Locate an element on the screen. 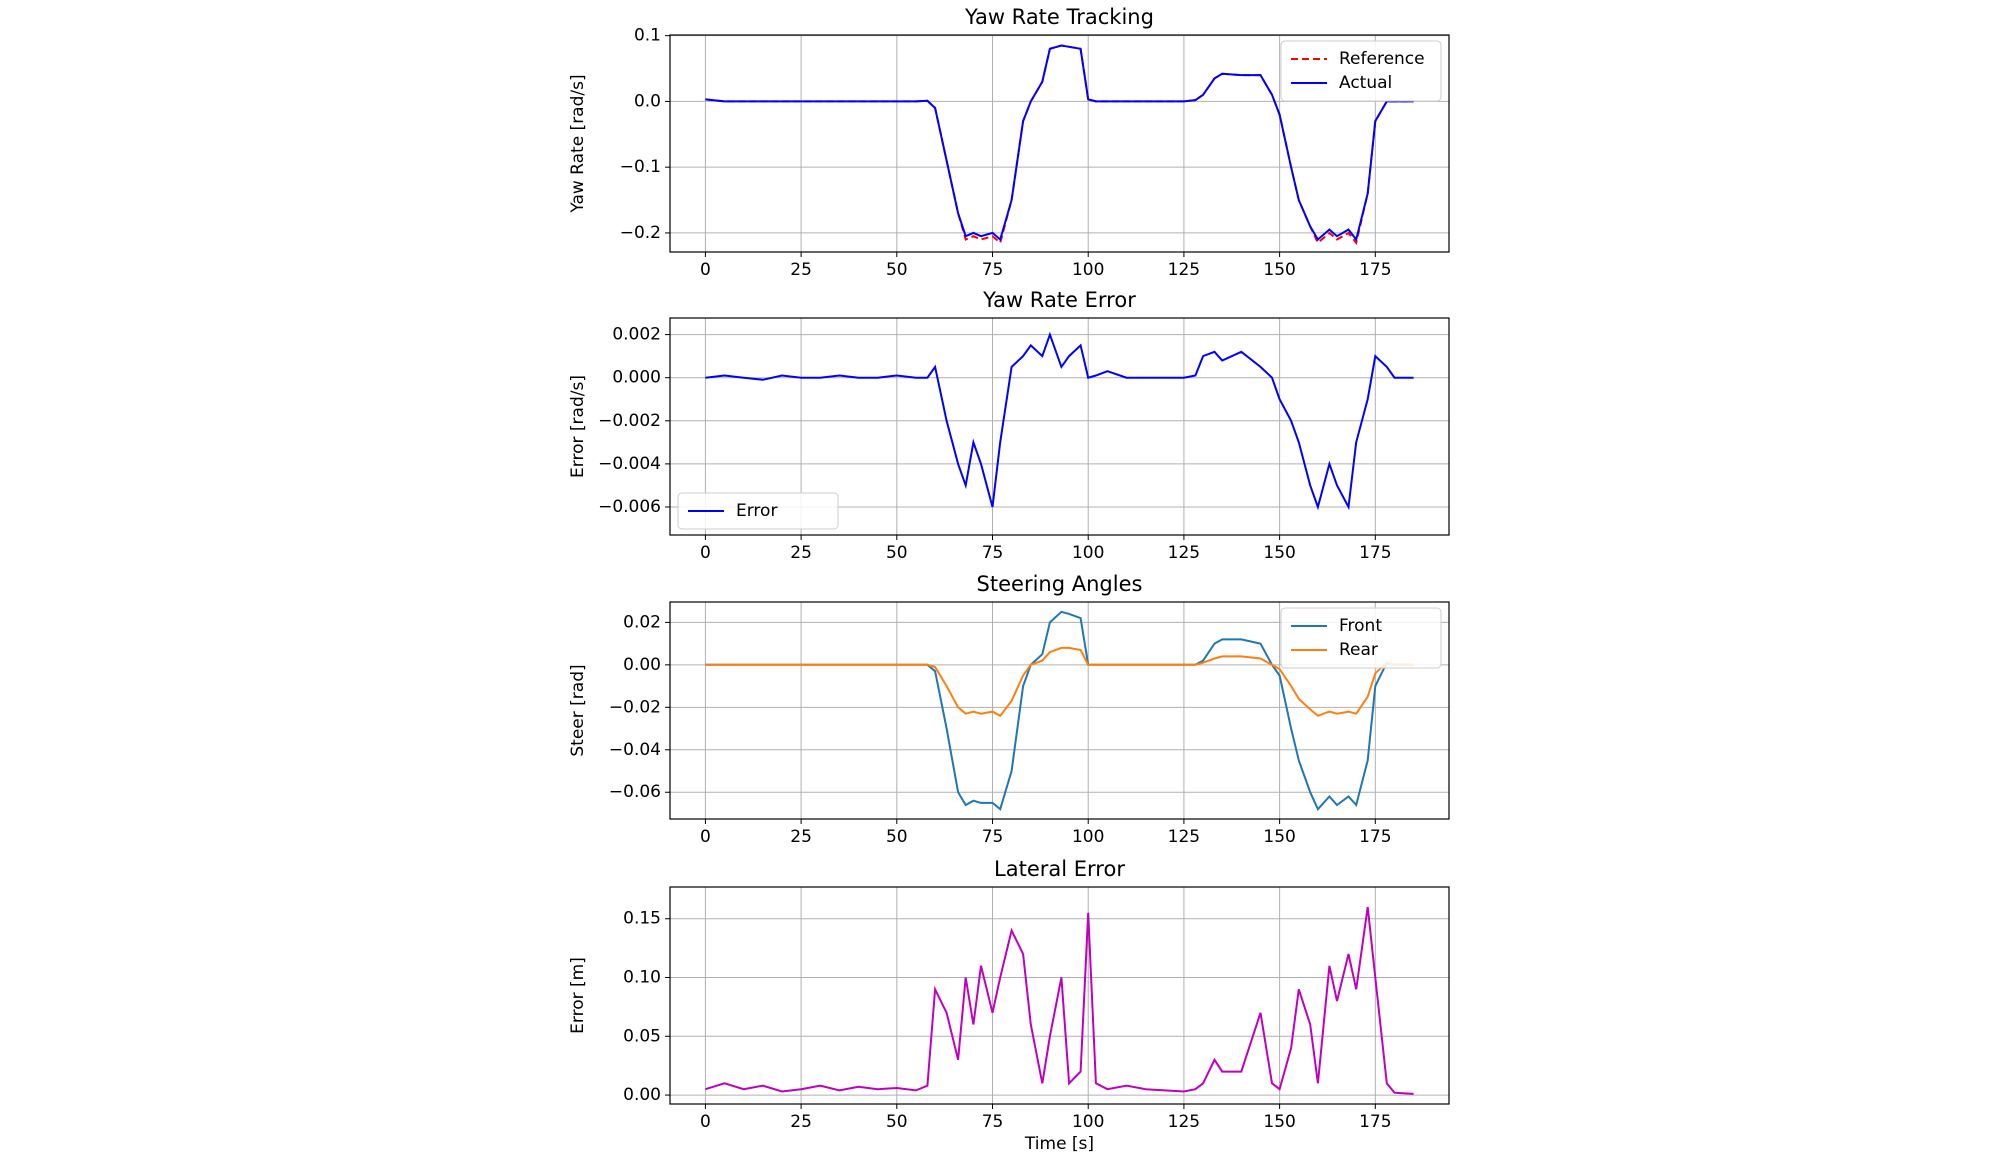 The image size is (2008, 1153). legend-label: Actual is located at coordinates (1365, 83).